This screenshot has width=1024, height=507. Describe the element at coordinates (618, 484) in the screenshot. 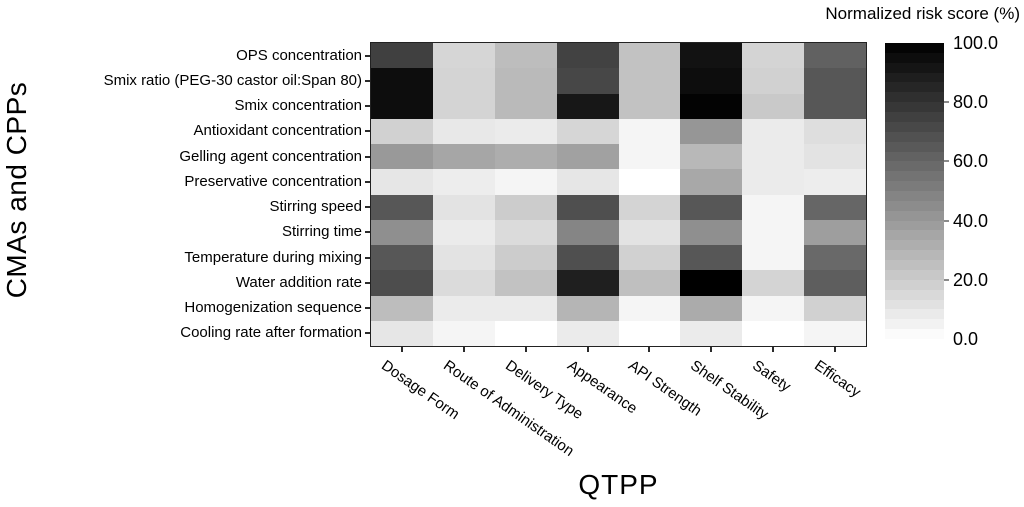

I see `x-axis-label: QTPP` at that location.